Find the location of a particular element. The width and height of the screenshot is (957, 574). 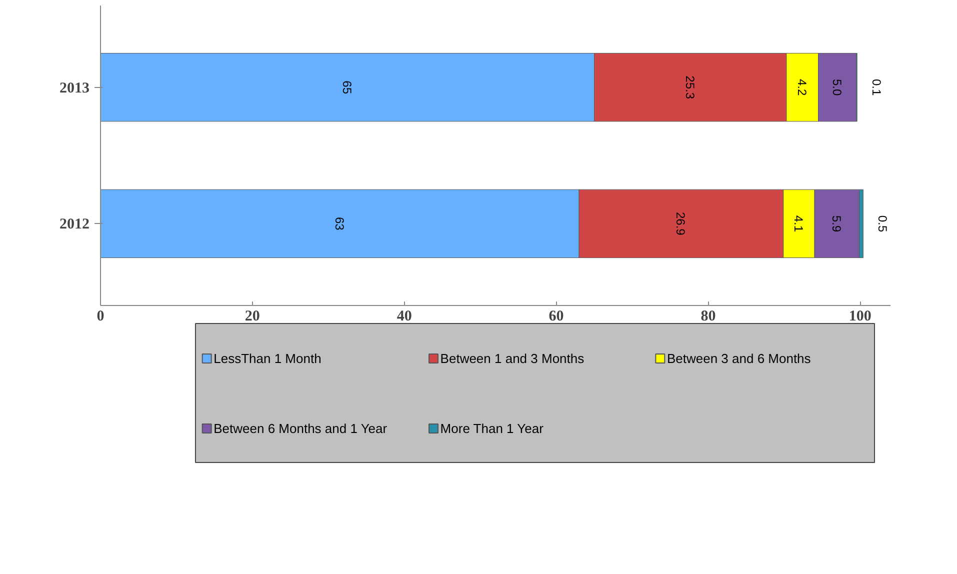

x-tick-label: 80 is located at coordinates (708, 316).